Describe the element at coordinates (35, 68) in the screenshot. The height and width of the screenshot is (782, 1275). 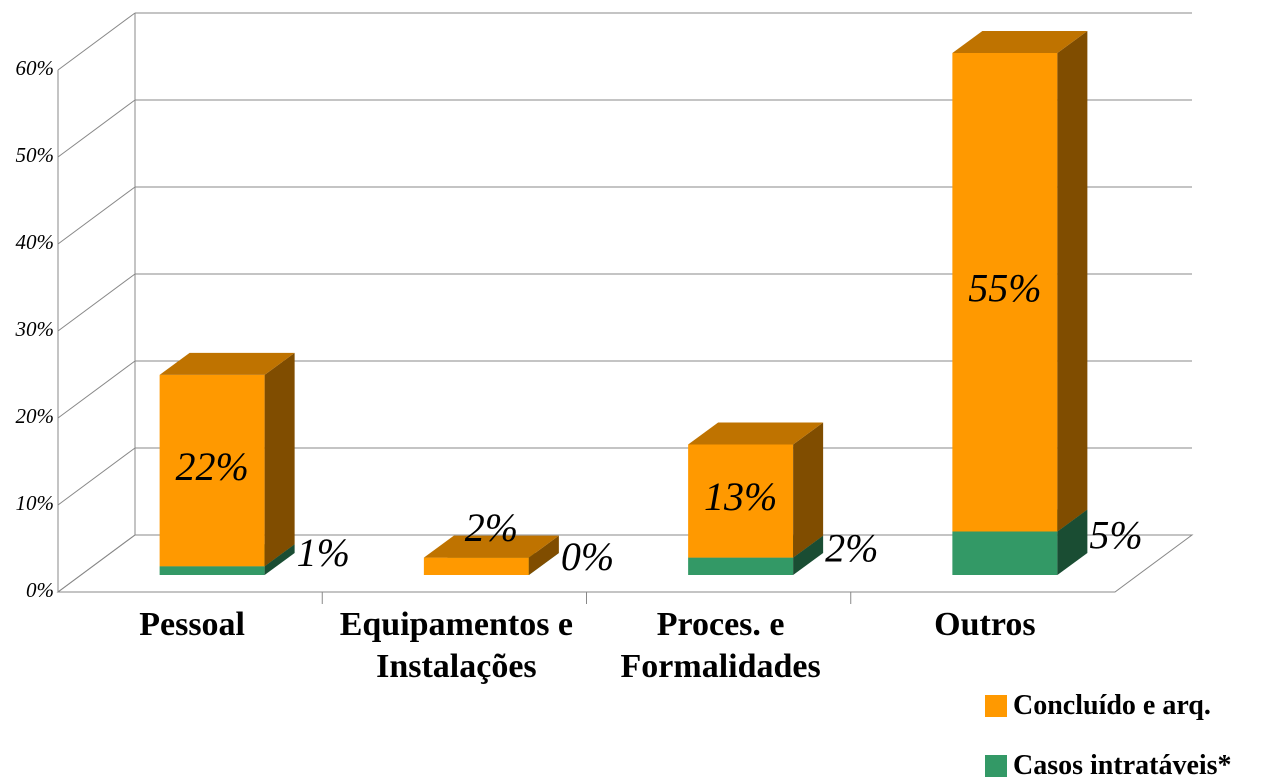
I see `y-tick-label: 60%` at that location.